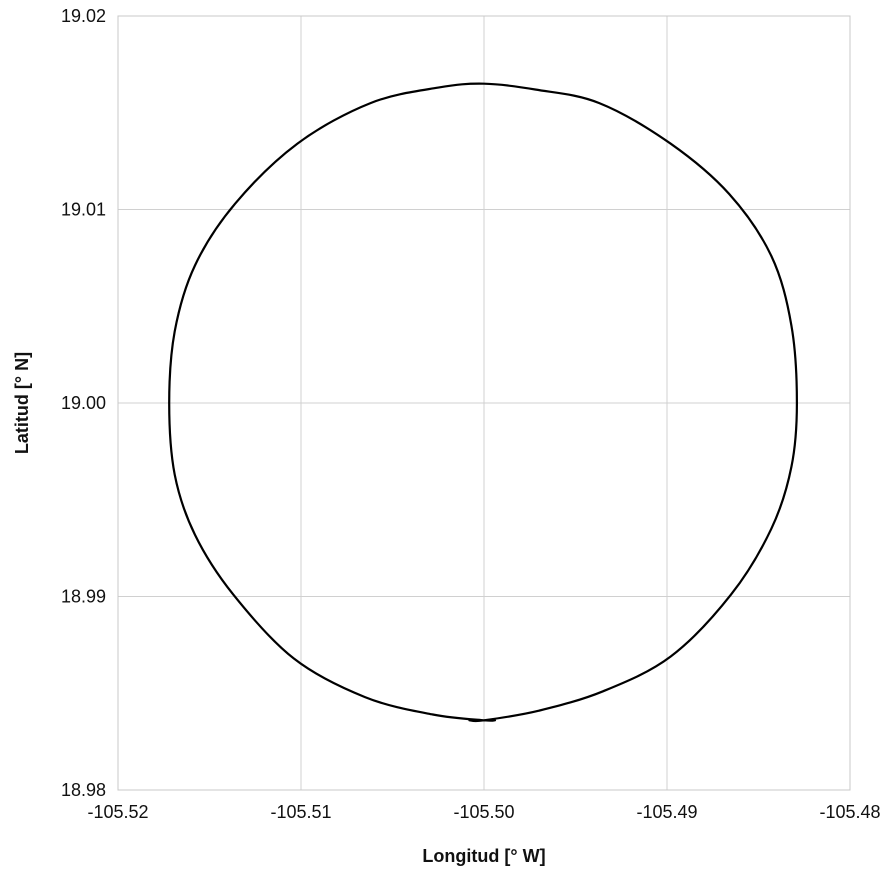 The width and height of the screenshot is (891, 871). I want to click on y-tick-label: 18.99, so click(83, 597).